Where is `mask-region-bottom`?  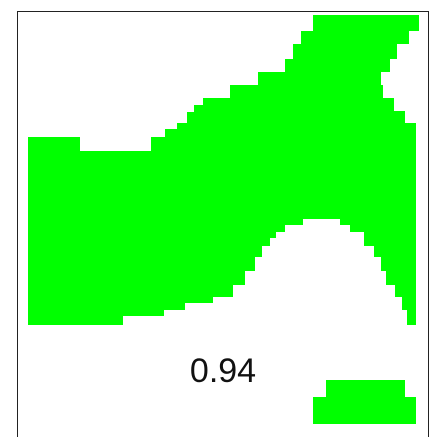 mask-region-bottom is located at coordinates (364, 402).